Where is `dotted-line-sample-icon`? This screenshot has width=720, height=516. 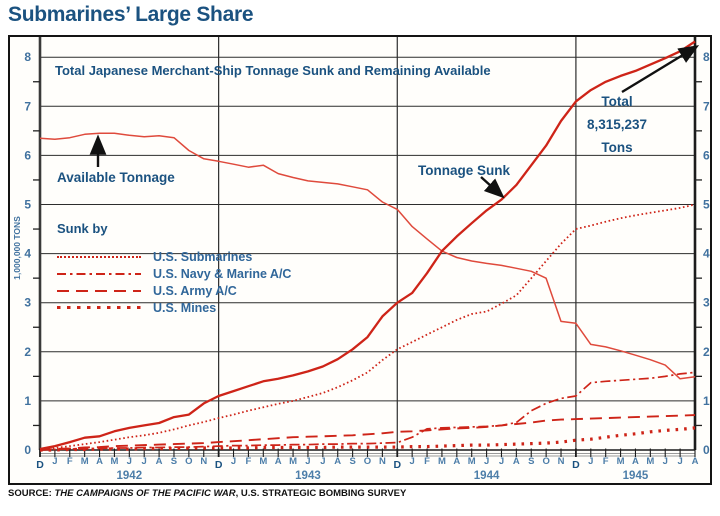
dotted-line-sample-icon is located at coordinates (99, 256).